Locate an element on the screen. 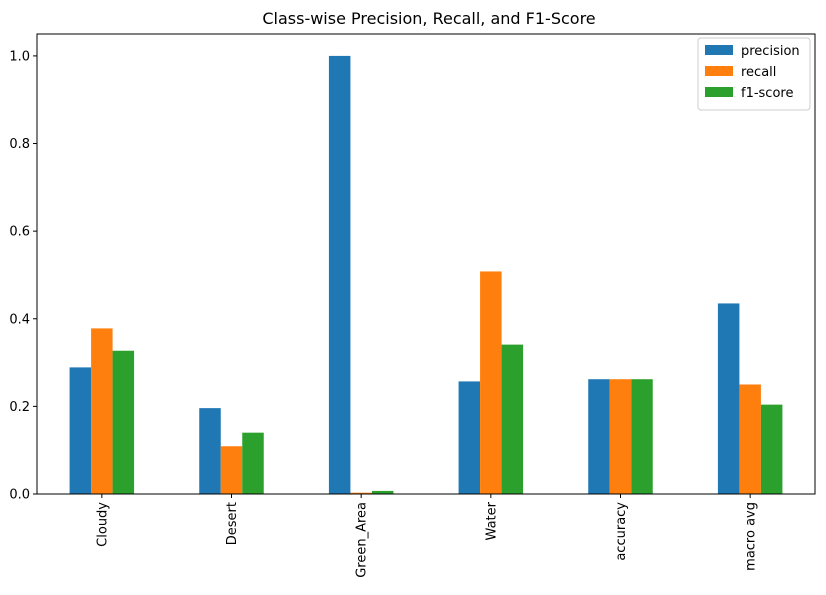 The height and width of the screenshot is (595, 826). bar-f1-score-Green_Area is located at coordinates (382, 492).